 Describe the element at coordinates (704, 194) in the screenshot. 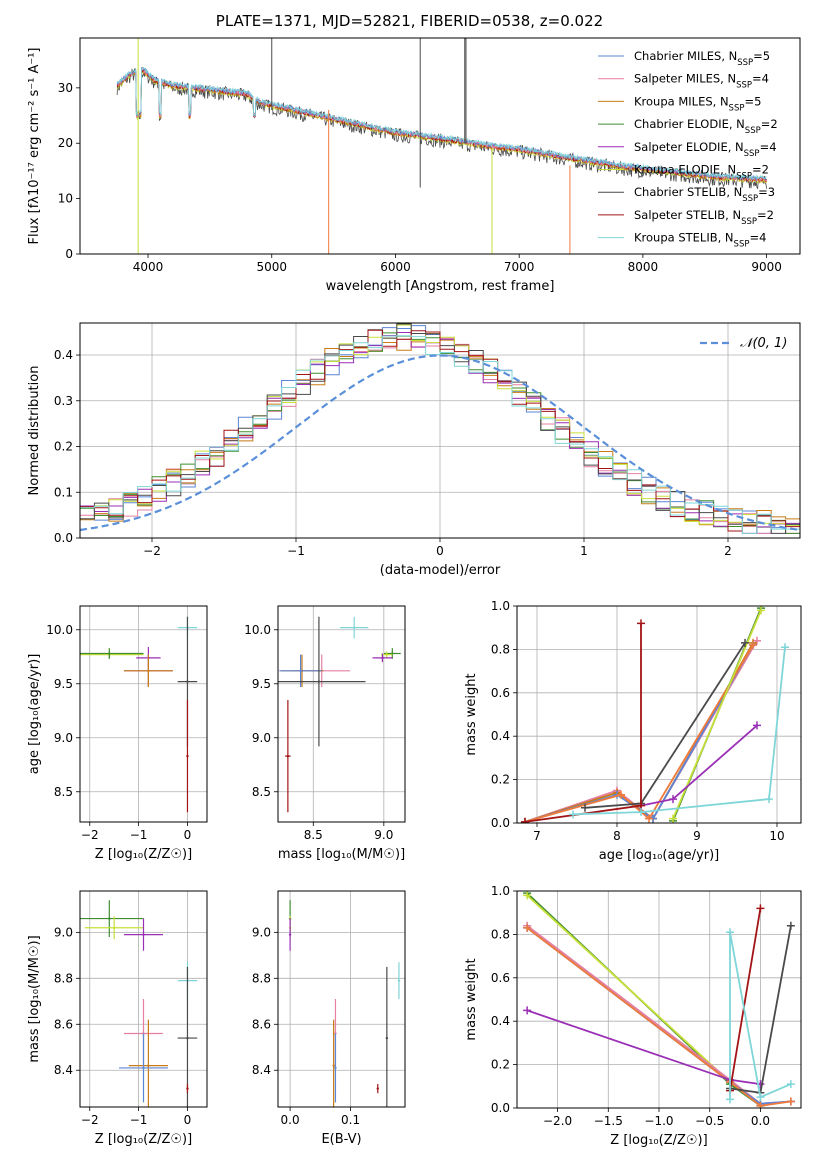

I see `legend-label-chabrier-stelib: Chabrier STELIB, NSSP=3` at that location.